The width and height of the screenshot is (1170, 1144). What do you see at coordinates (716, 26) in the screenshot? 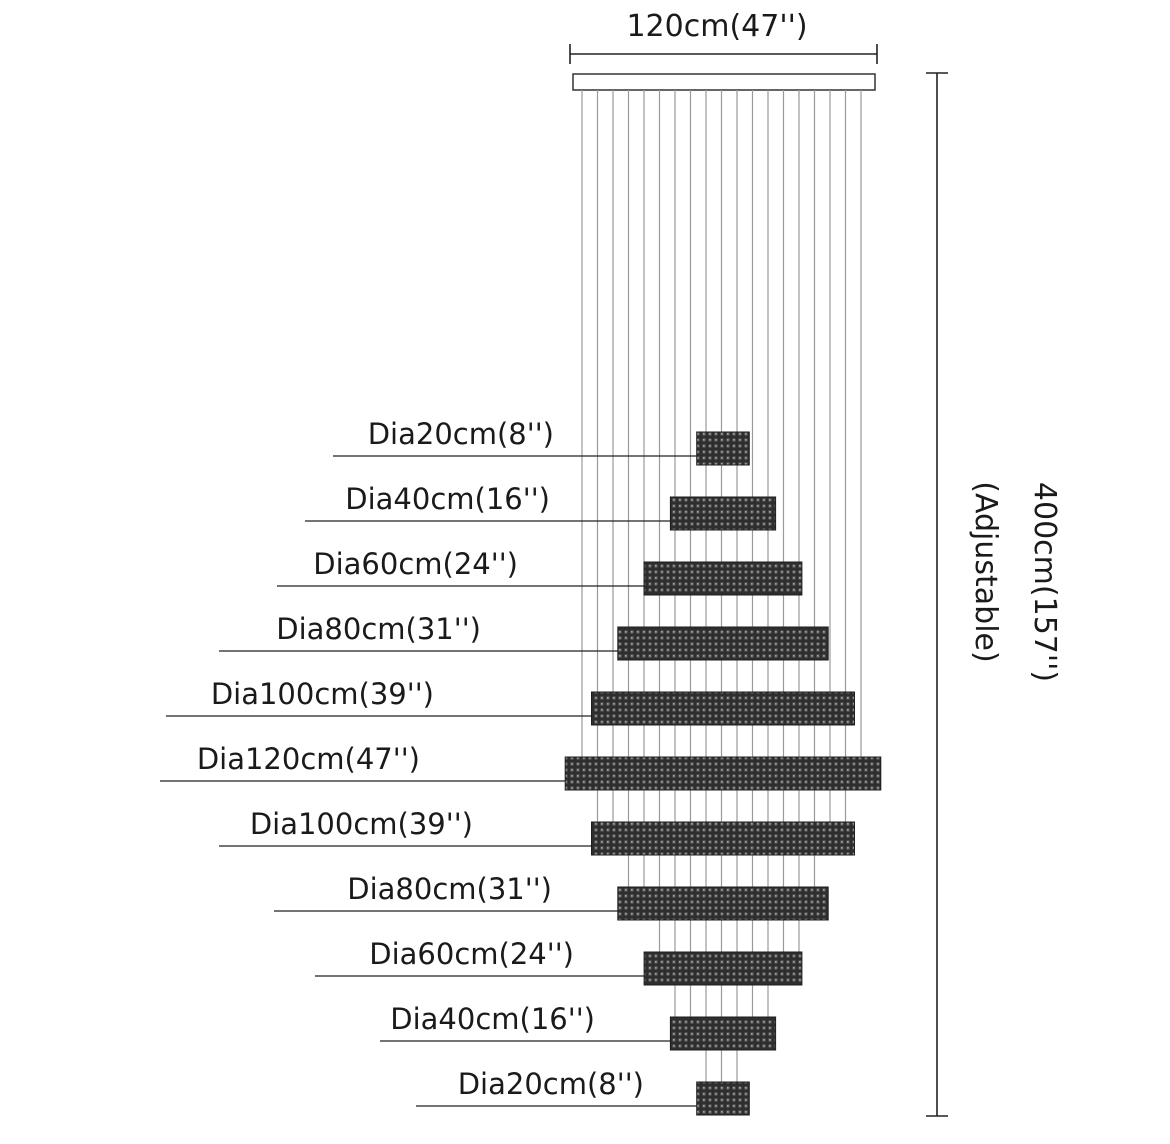
I see `canopy-width-label: 120cm(47'')` at bounding box center [716, 26].